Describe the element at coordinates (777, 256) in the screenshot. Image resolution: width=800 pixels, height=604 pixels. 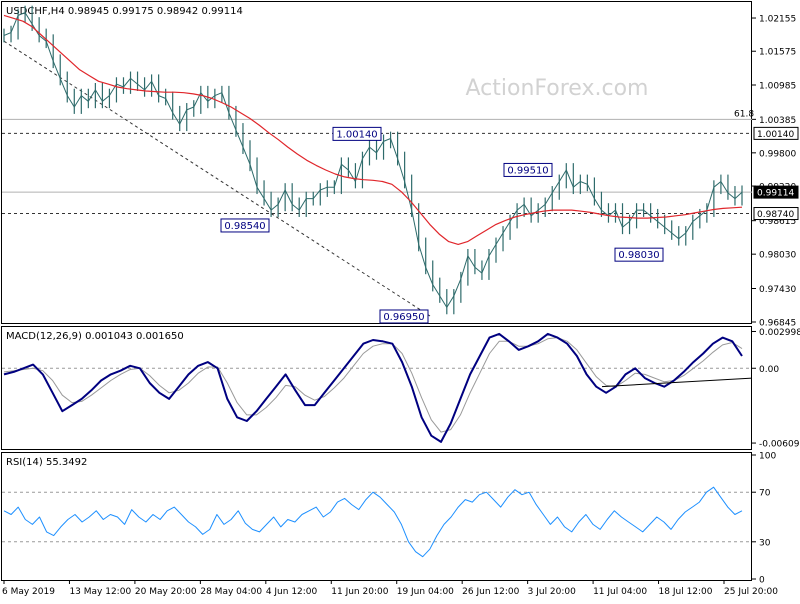
I see `price-y-tick-label: 0.98030` at that location.